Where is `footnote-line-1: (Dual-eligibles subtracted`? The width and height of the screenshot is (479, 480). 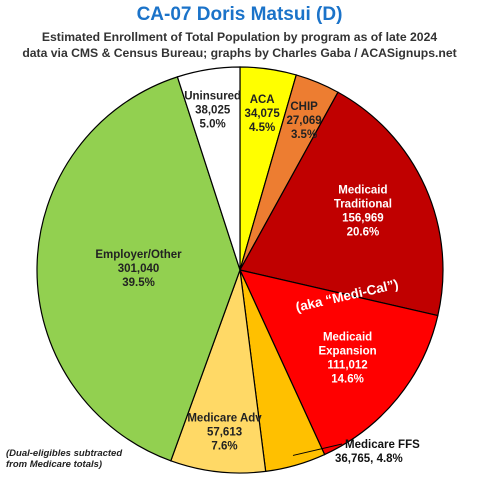 footnote-line-1: (Dual-eligibles subtracted is located at coordinates (64, 453).